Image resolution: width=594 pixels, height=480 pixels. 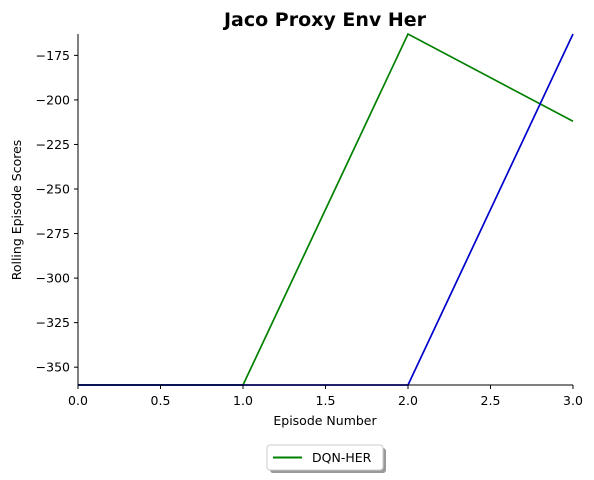 What do you see at coordinates (53, 322) in the screenshot?
I see `y-tick-label: −325` at bounding box center [53, 322].